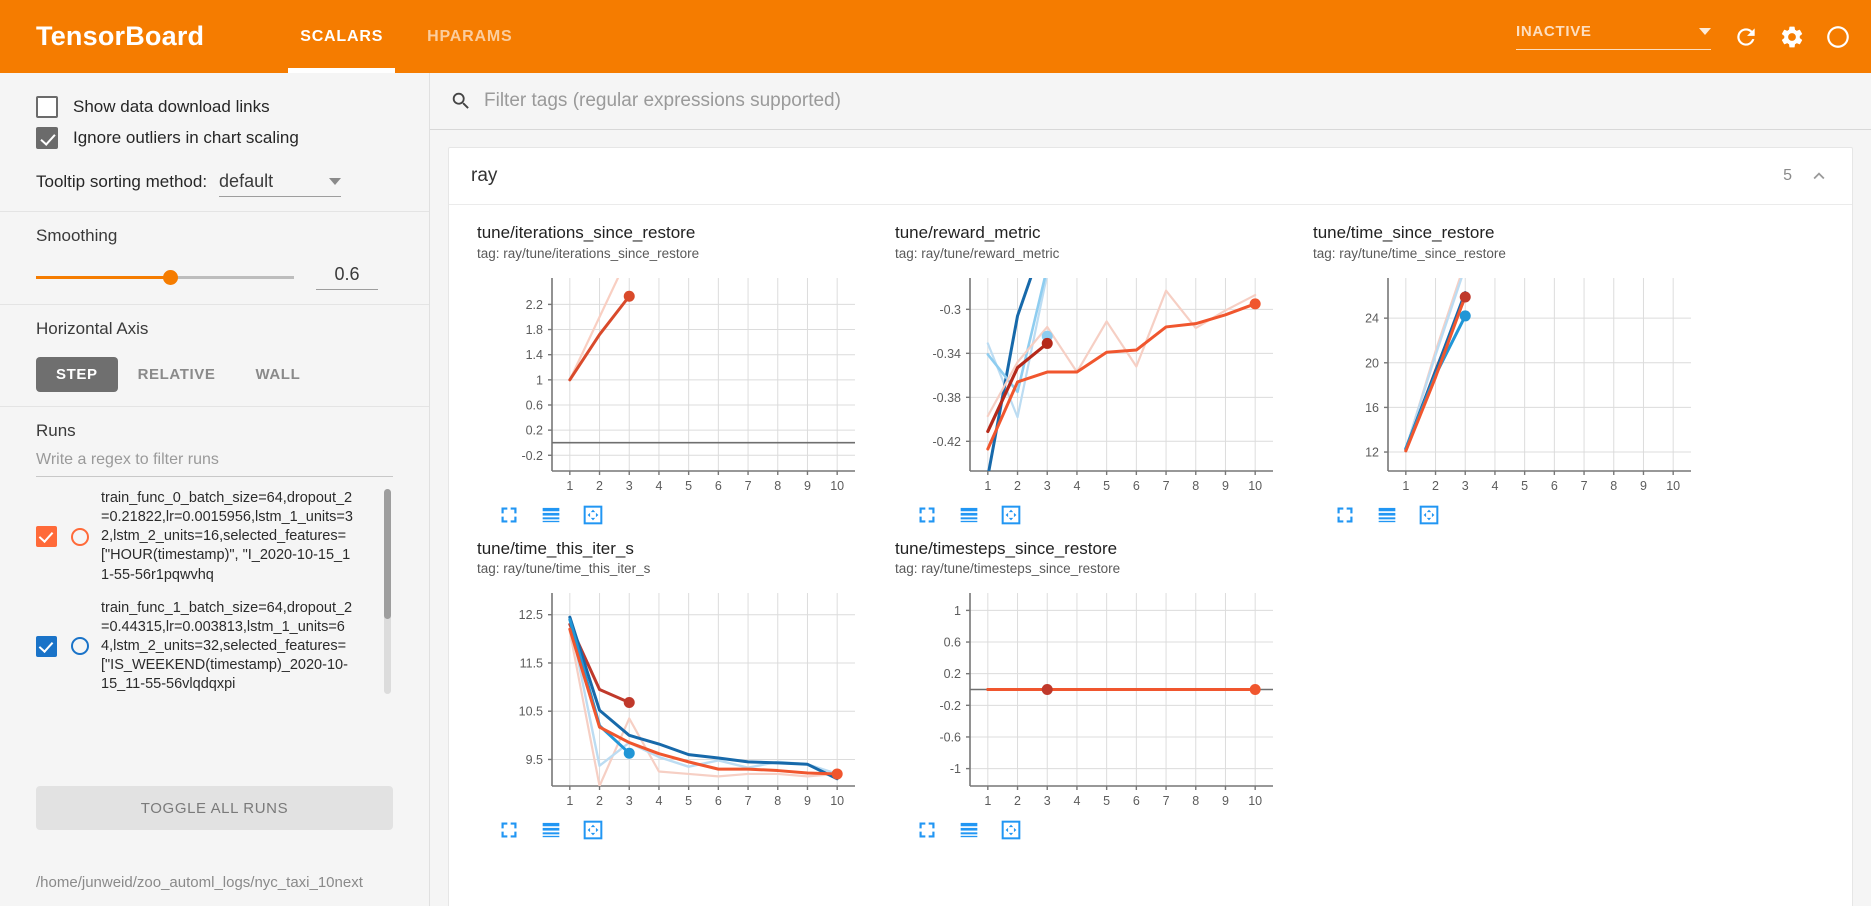  Describe the element at coordinates (1518, 515) in the screenshot. I see `chart-toolbar` at that location.